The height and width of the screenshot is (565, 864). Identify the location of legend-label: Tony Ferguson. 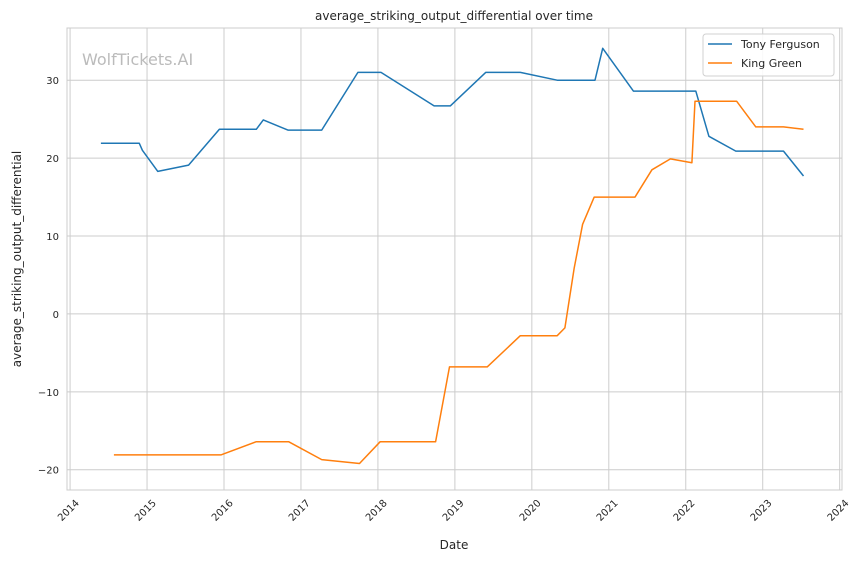
(780, 44).